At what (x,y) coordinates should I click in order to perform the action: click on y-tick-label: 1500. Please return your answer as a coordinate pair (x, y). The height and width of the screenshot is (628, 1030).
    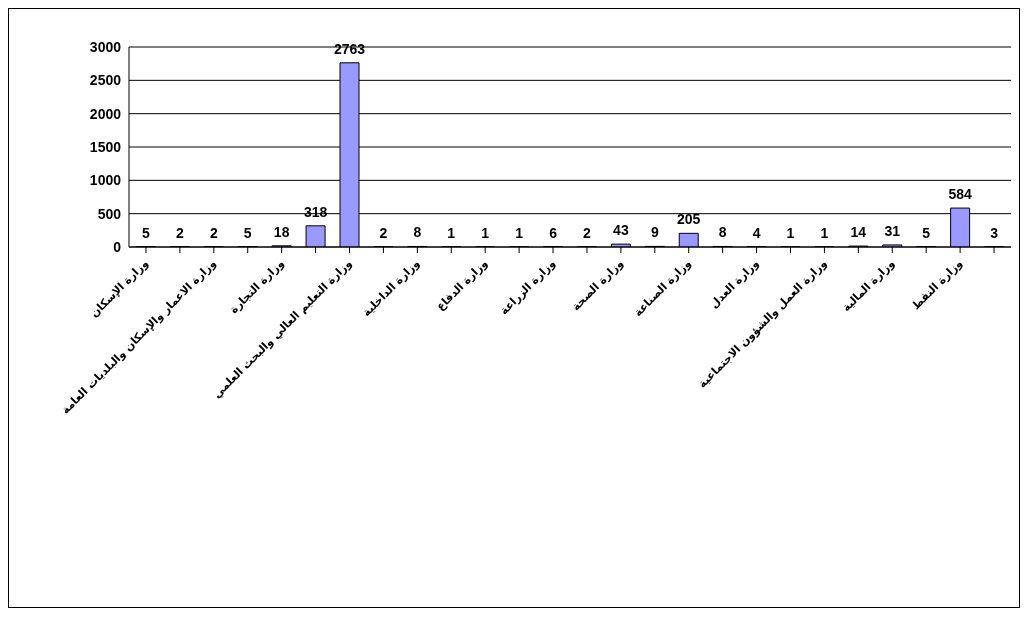
    Looking at the image, I should click on (105, 146).